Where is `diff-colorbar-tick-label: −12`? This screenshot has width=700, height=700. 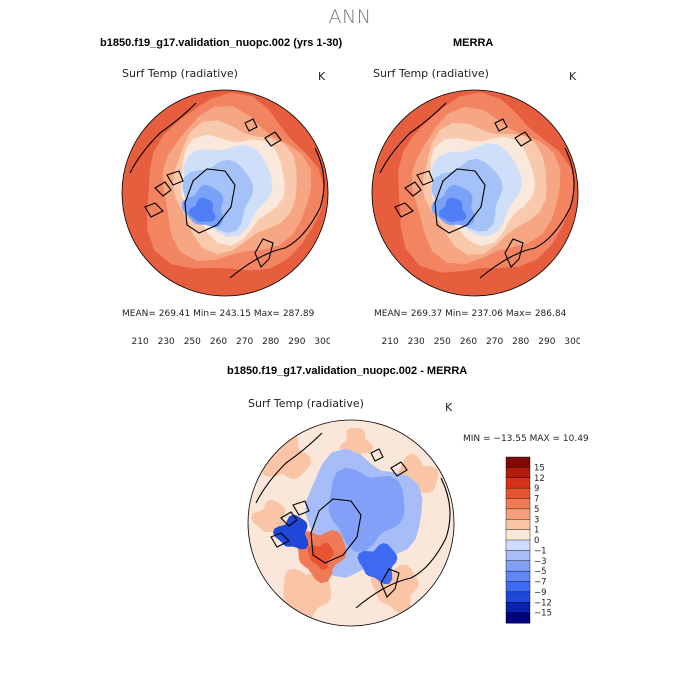
diff-colorbar-tick-label: −12 is located at coordinates (543, 603).